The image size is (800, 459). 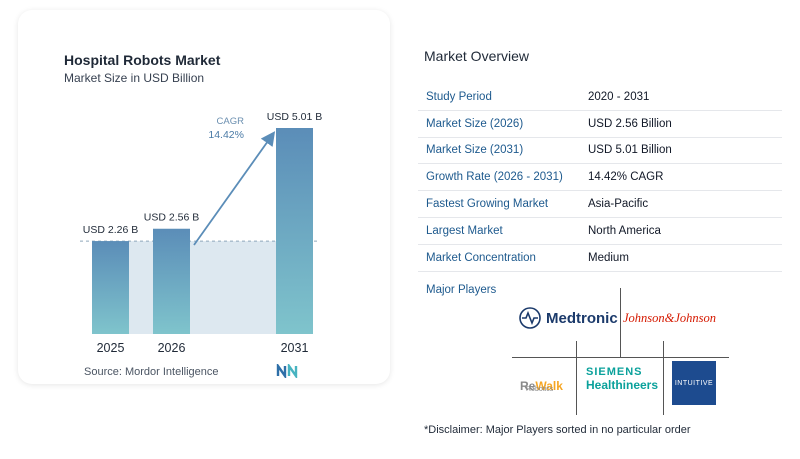 I want to click on intuitive-name: INTUITIVE, so click(x=694, y=383).